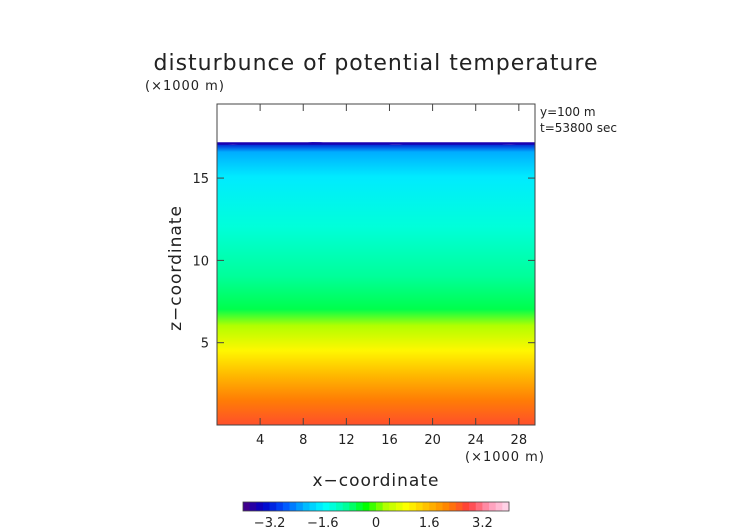 The width and height of the screenshot is (752, 532). I want to click on x-axis-label: x−coordinate, so click(376, 481).